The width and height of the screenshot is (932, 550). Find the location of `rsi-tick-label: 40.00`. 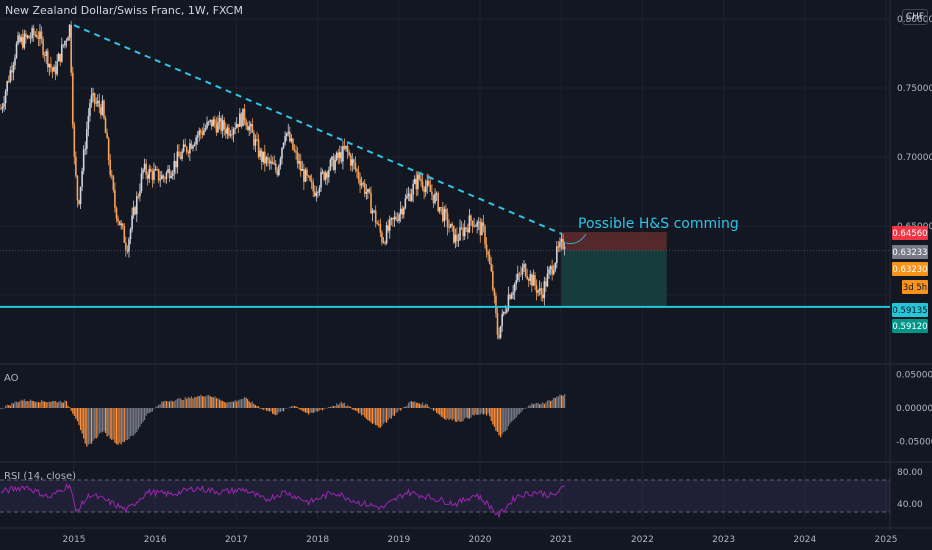

rsi-tick-label: 40.00 is located at coordinates (910, 505).